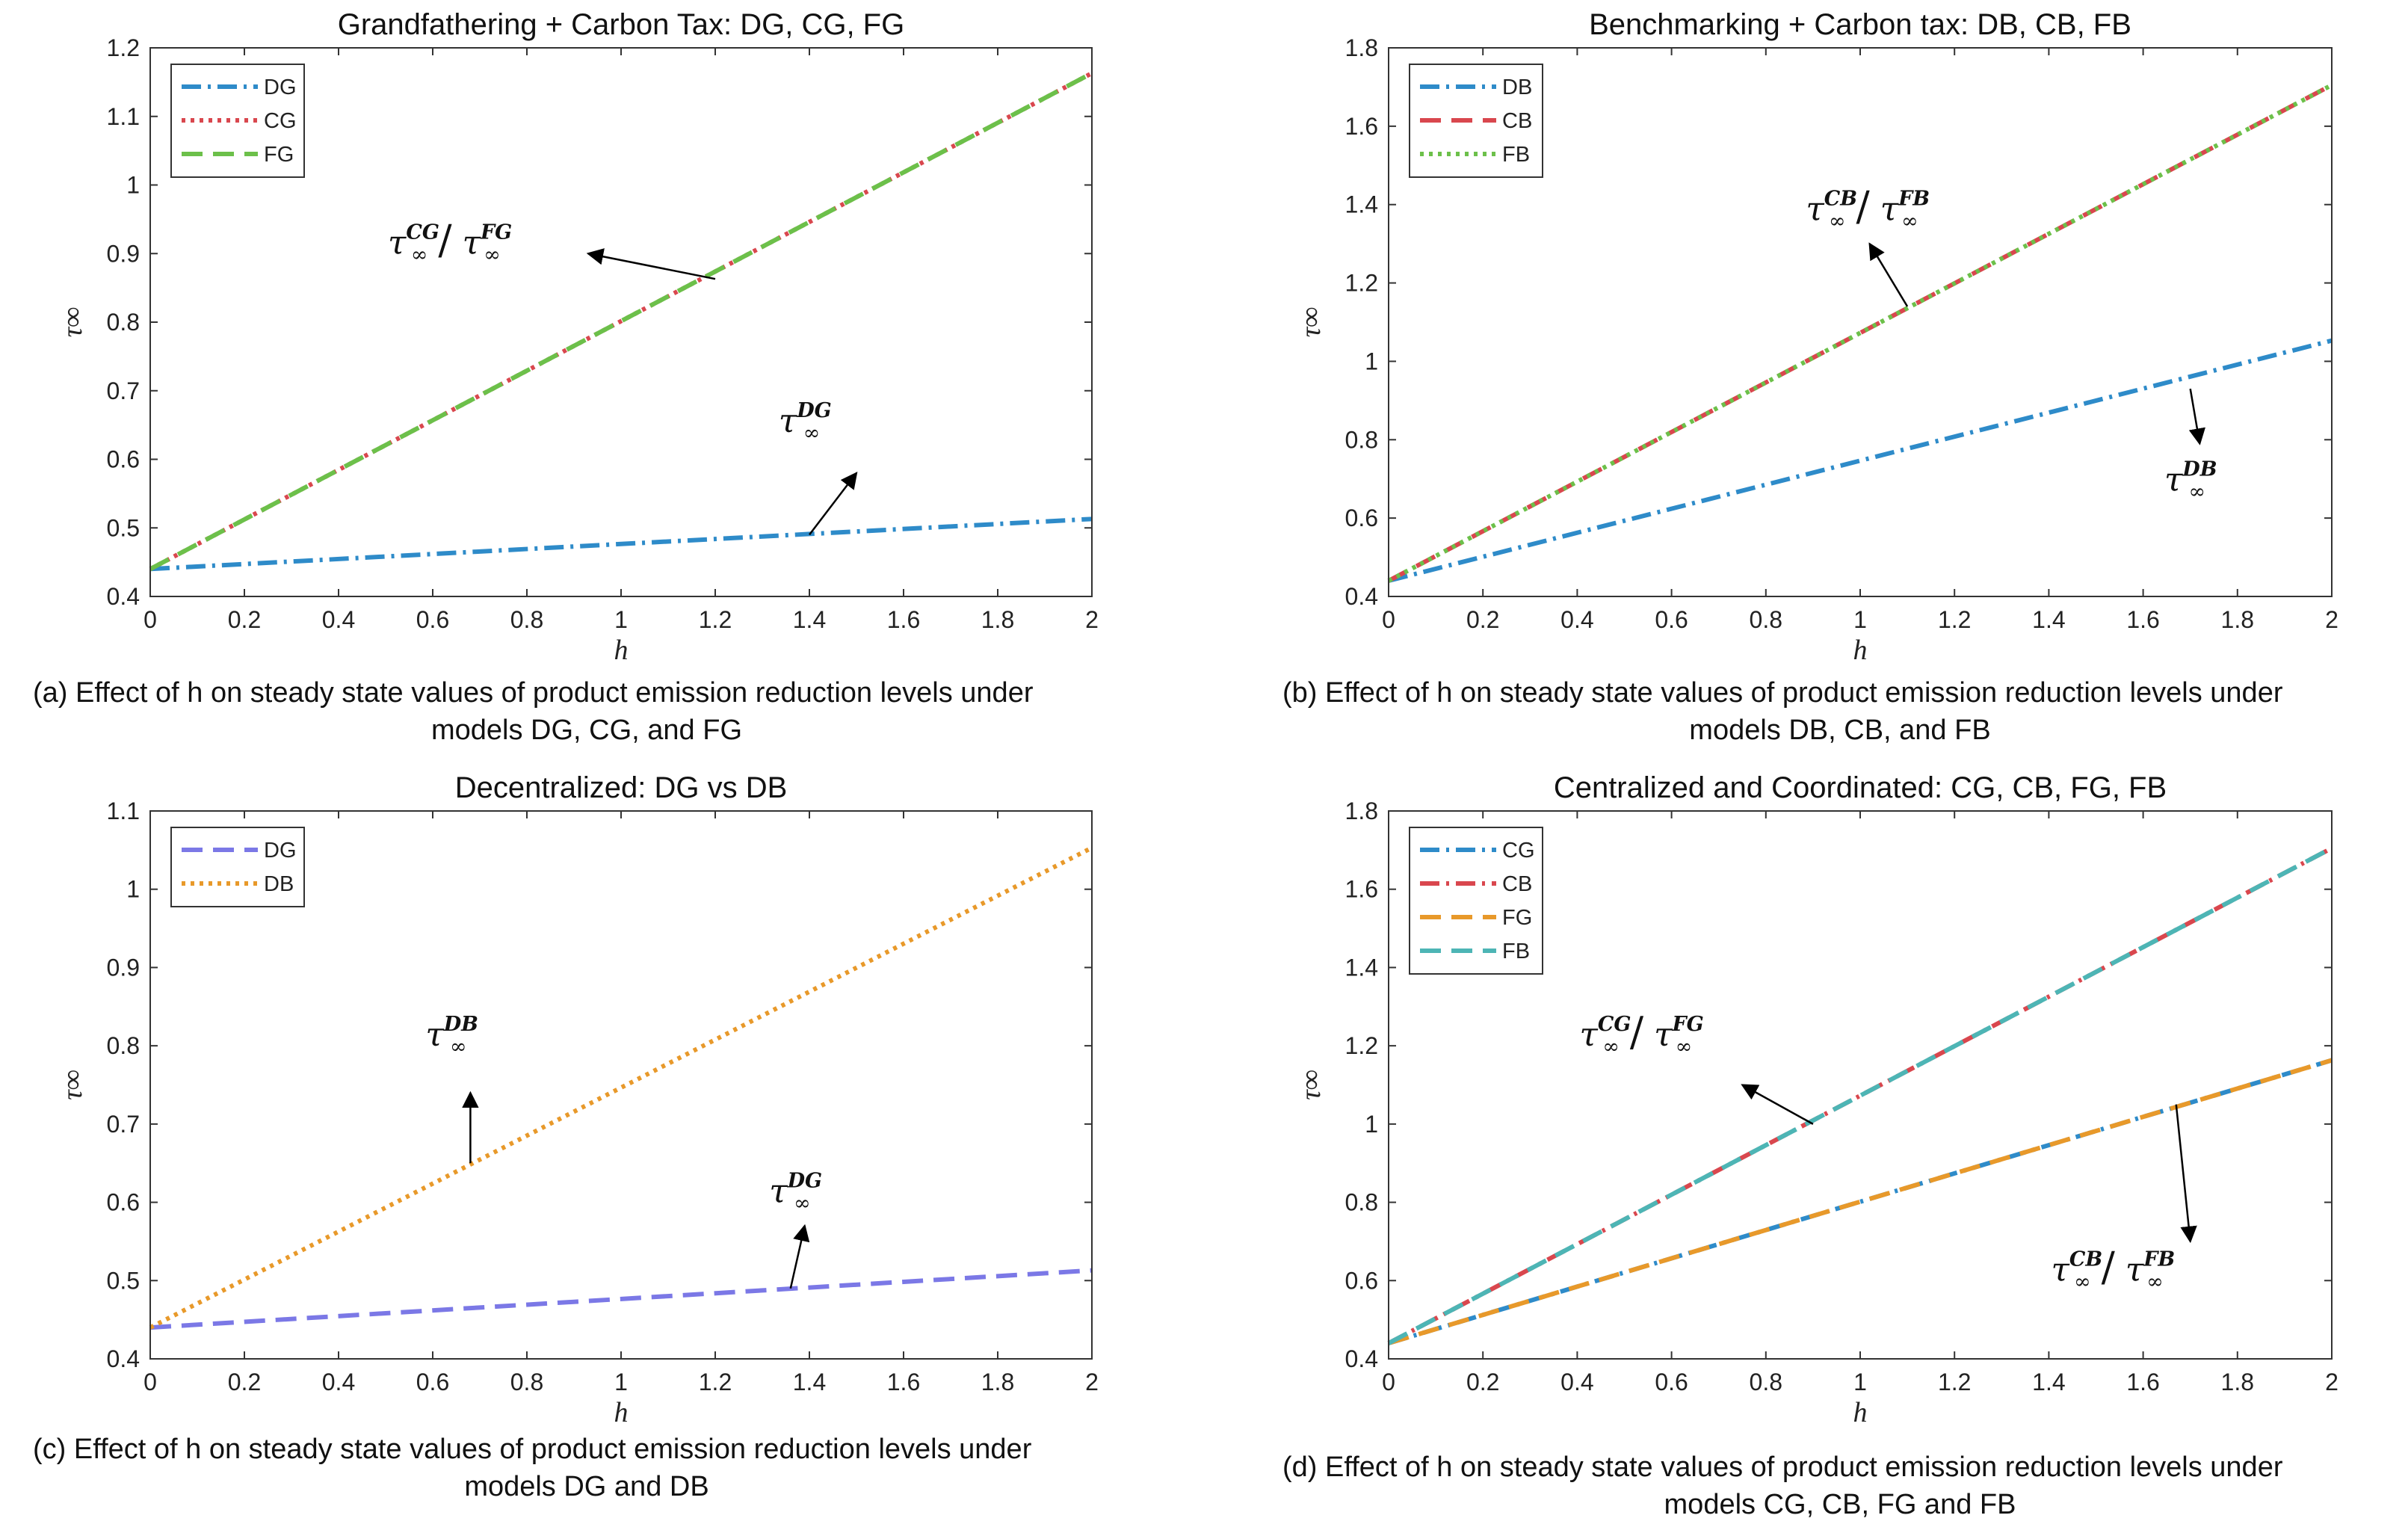  What do you see at coordinates (2142, 620) in the screenshot?
I see `x-tick-label: 1.6` at bounding box center [2142, 620].